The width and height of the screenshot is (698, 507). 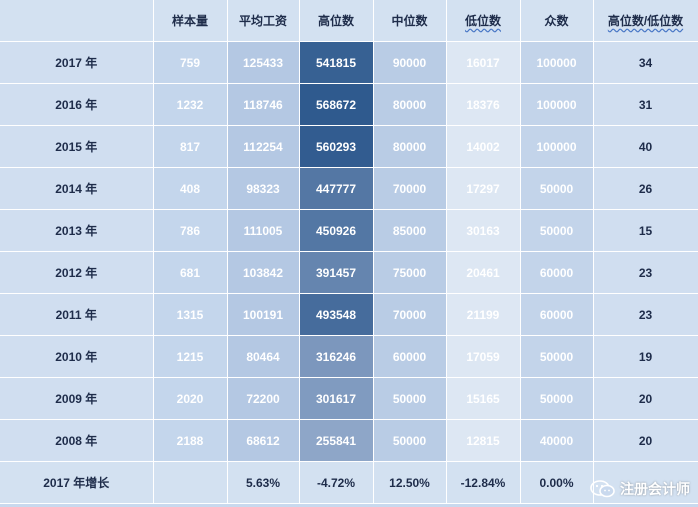 I want to click on cell-year: 2010 年, so click(x=77, y=356).